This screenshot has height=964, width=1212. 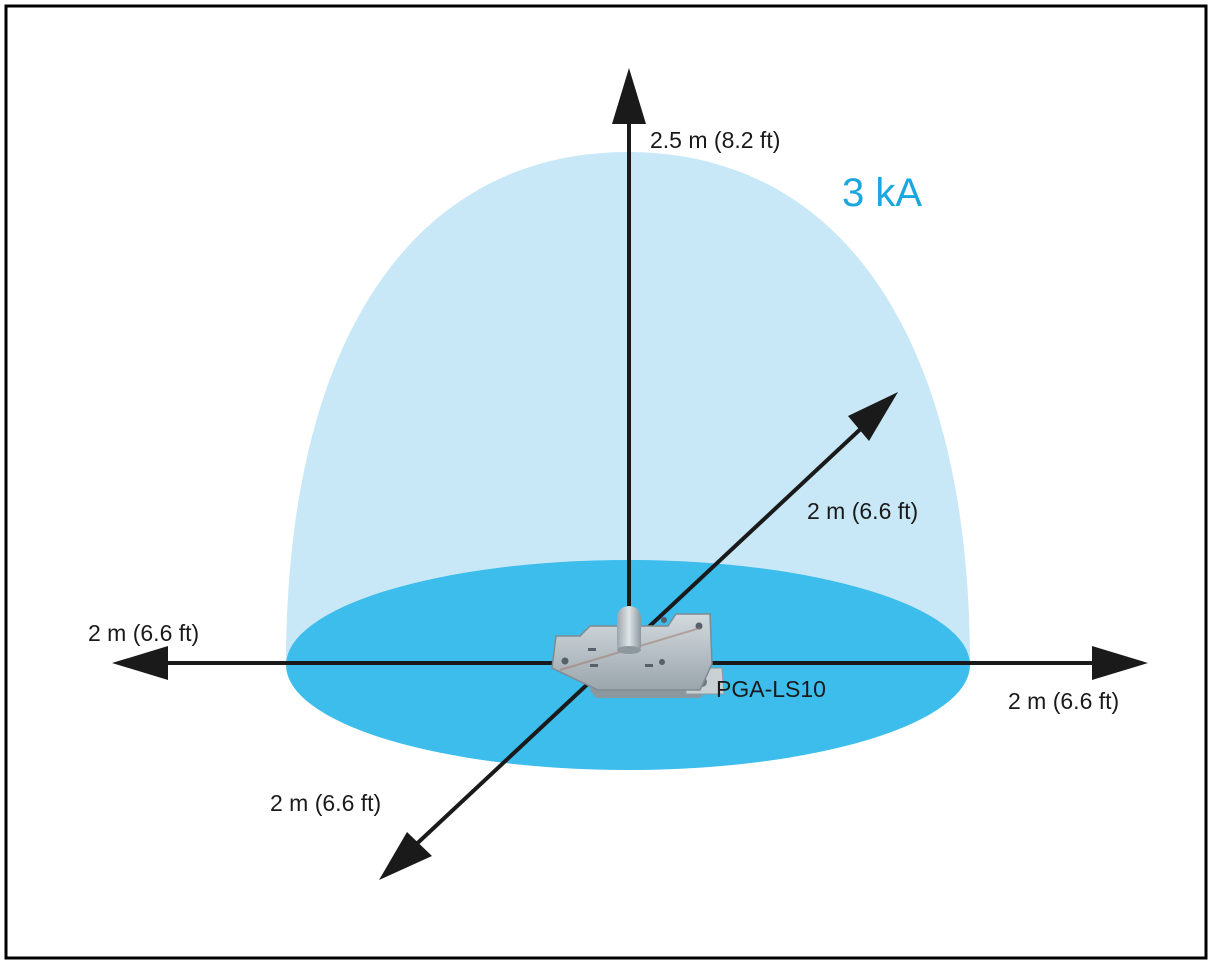 What do you see at coordinates (873, 416) in the screenshot?
I see `back-arrowhead` at bounding box center [873, 416].